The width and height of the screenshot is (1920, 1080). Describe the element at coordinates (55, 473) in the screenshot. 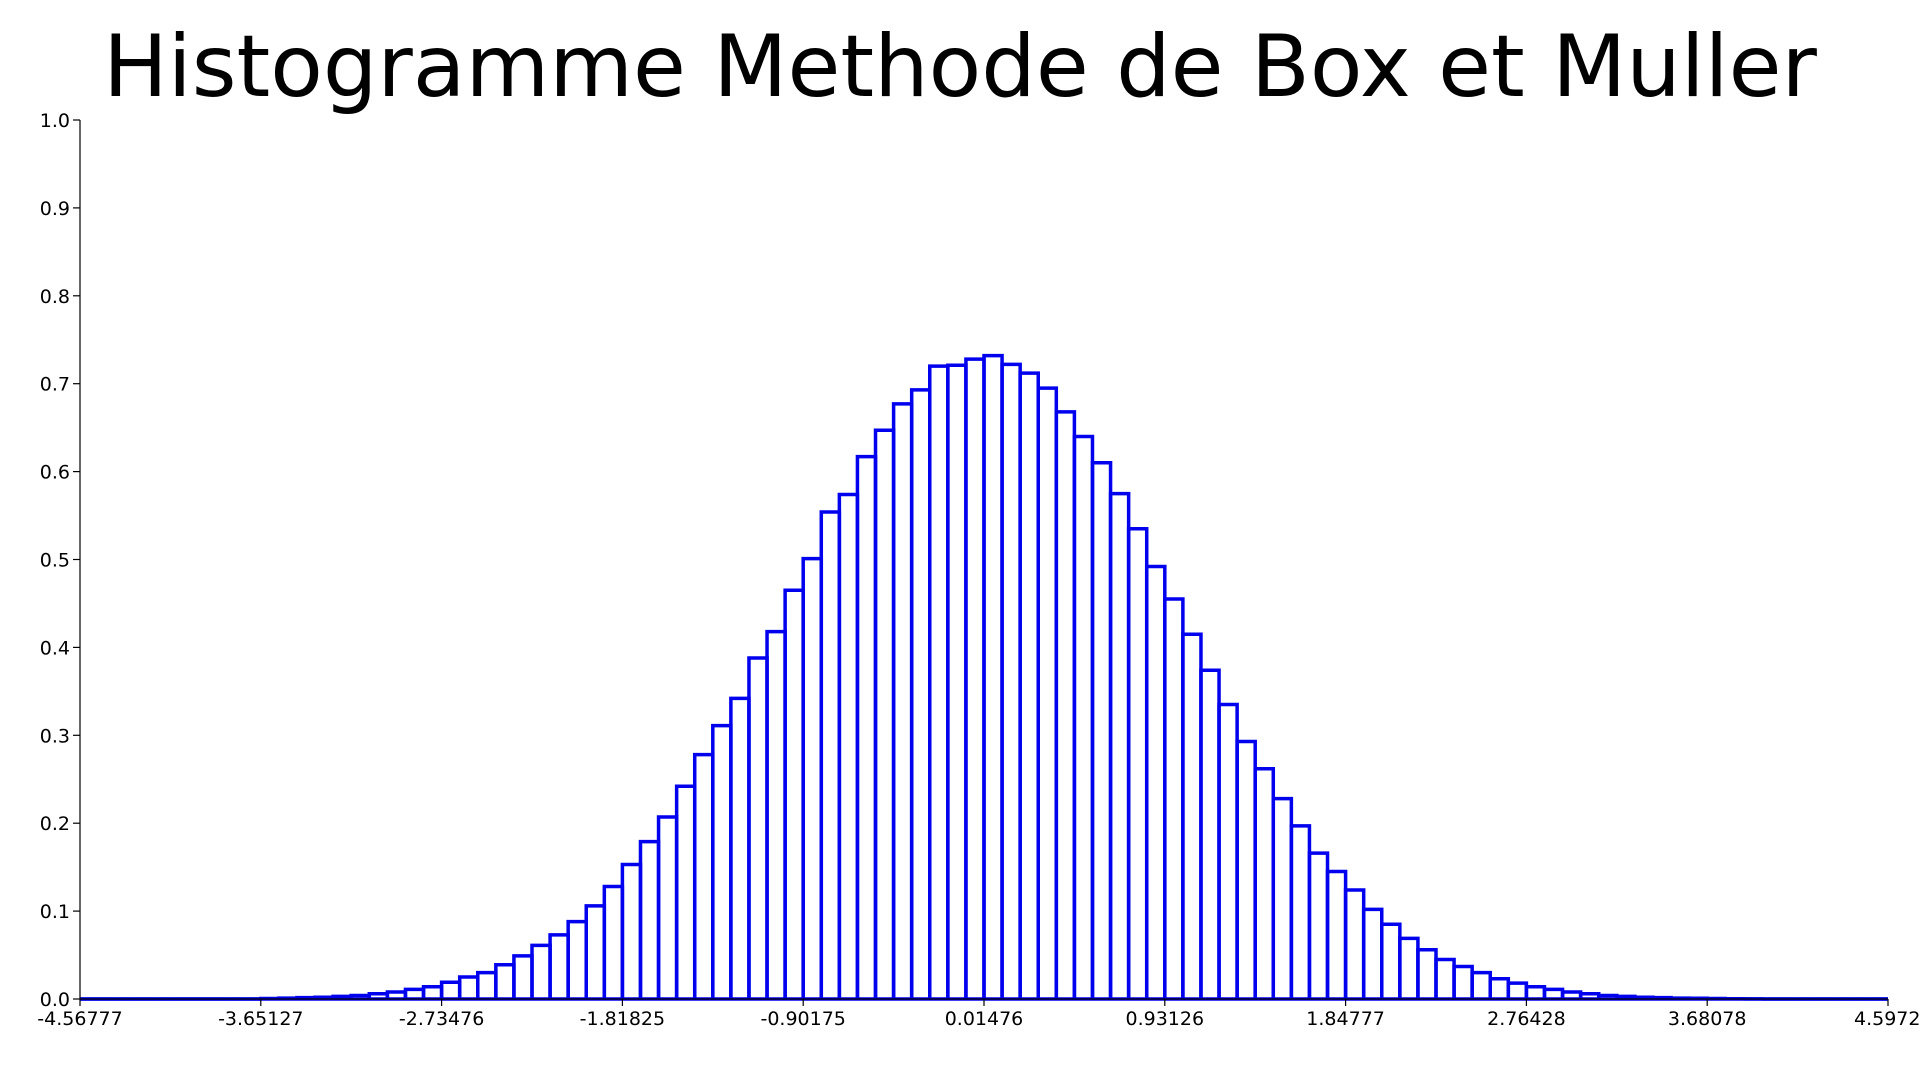

I see `y-tick-label: 0.6` at that location.